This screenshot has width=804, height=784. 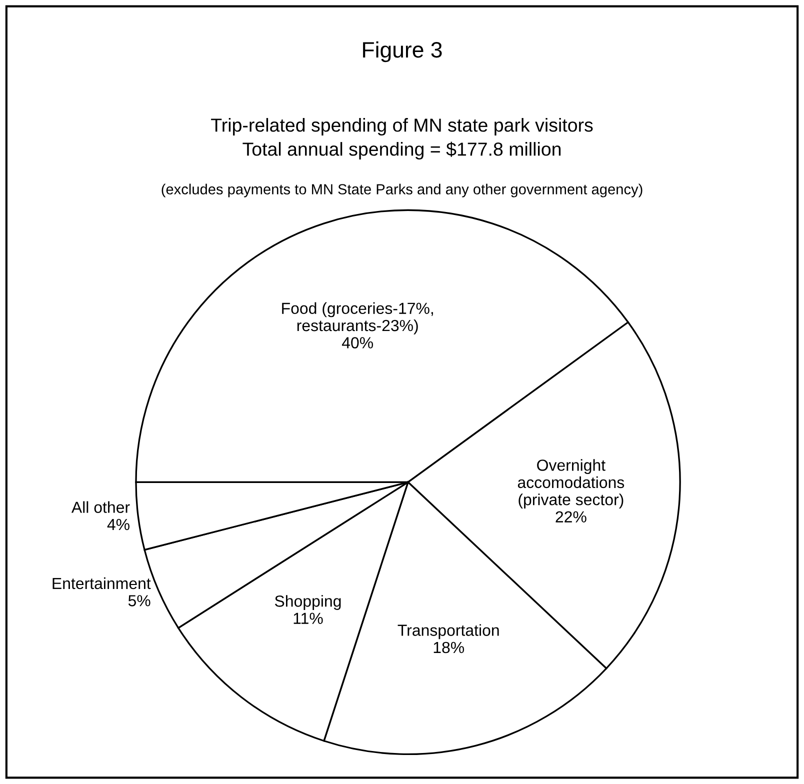 I want to click on text: (excludes payments to MN State Parks and any other government agency), so click(x=402, y=191).